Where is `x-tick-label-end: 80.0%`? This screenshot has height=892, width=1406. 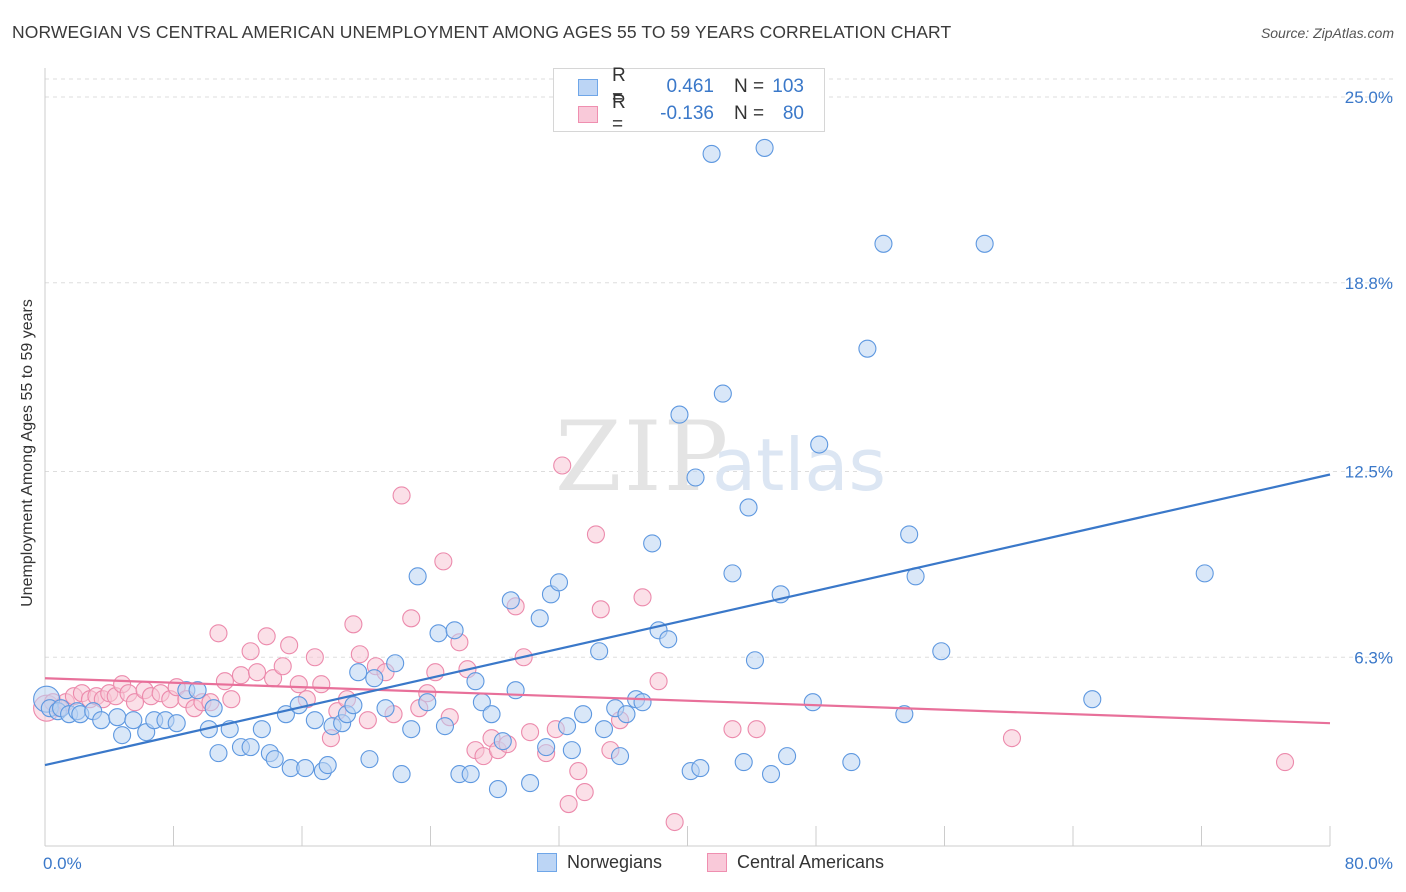 x-tick-label-end: 80.0% is located at coordinates (1369, 863).